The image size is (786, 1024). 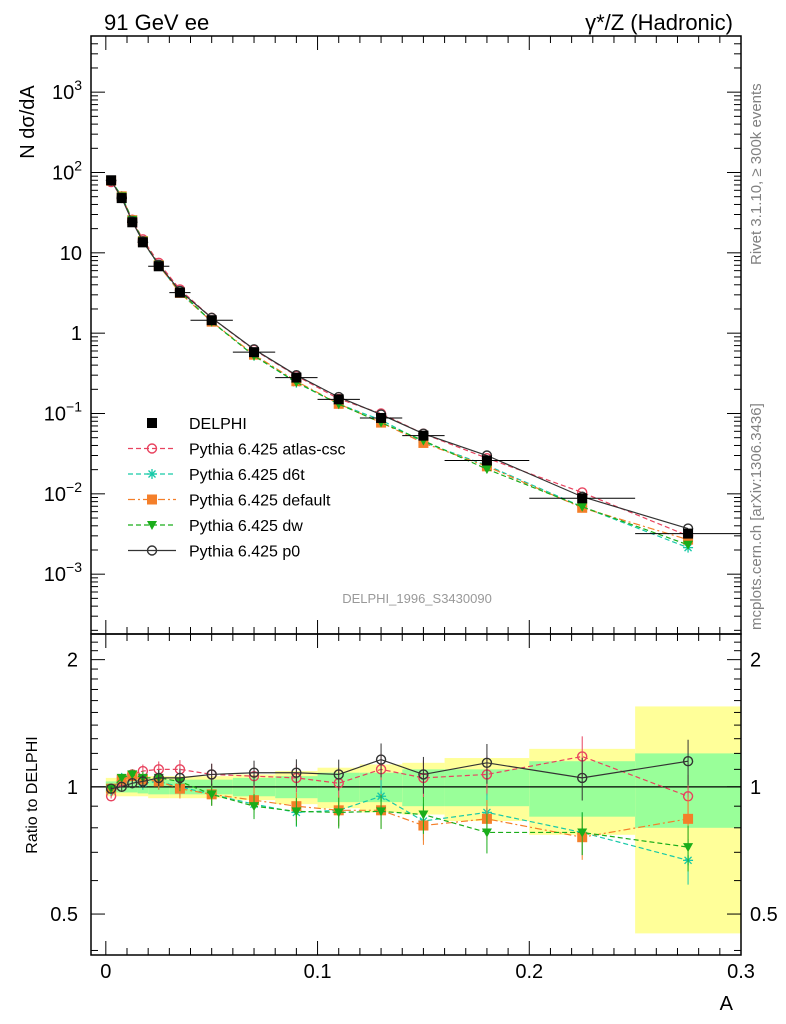 What do you see at coordinates (318, 972) in the screenshot?
I see `x-tick-label: 0.1` at bounding box center [318, 972].